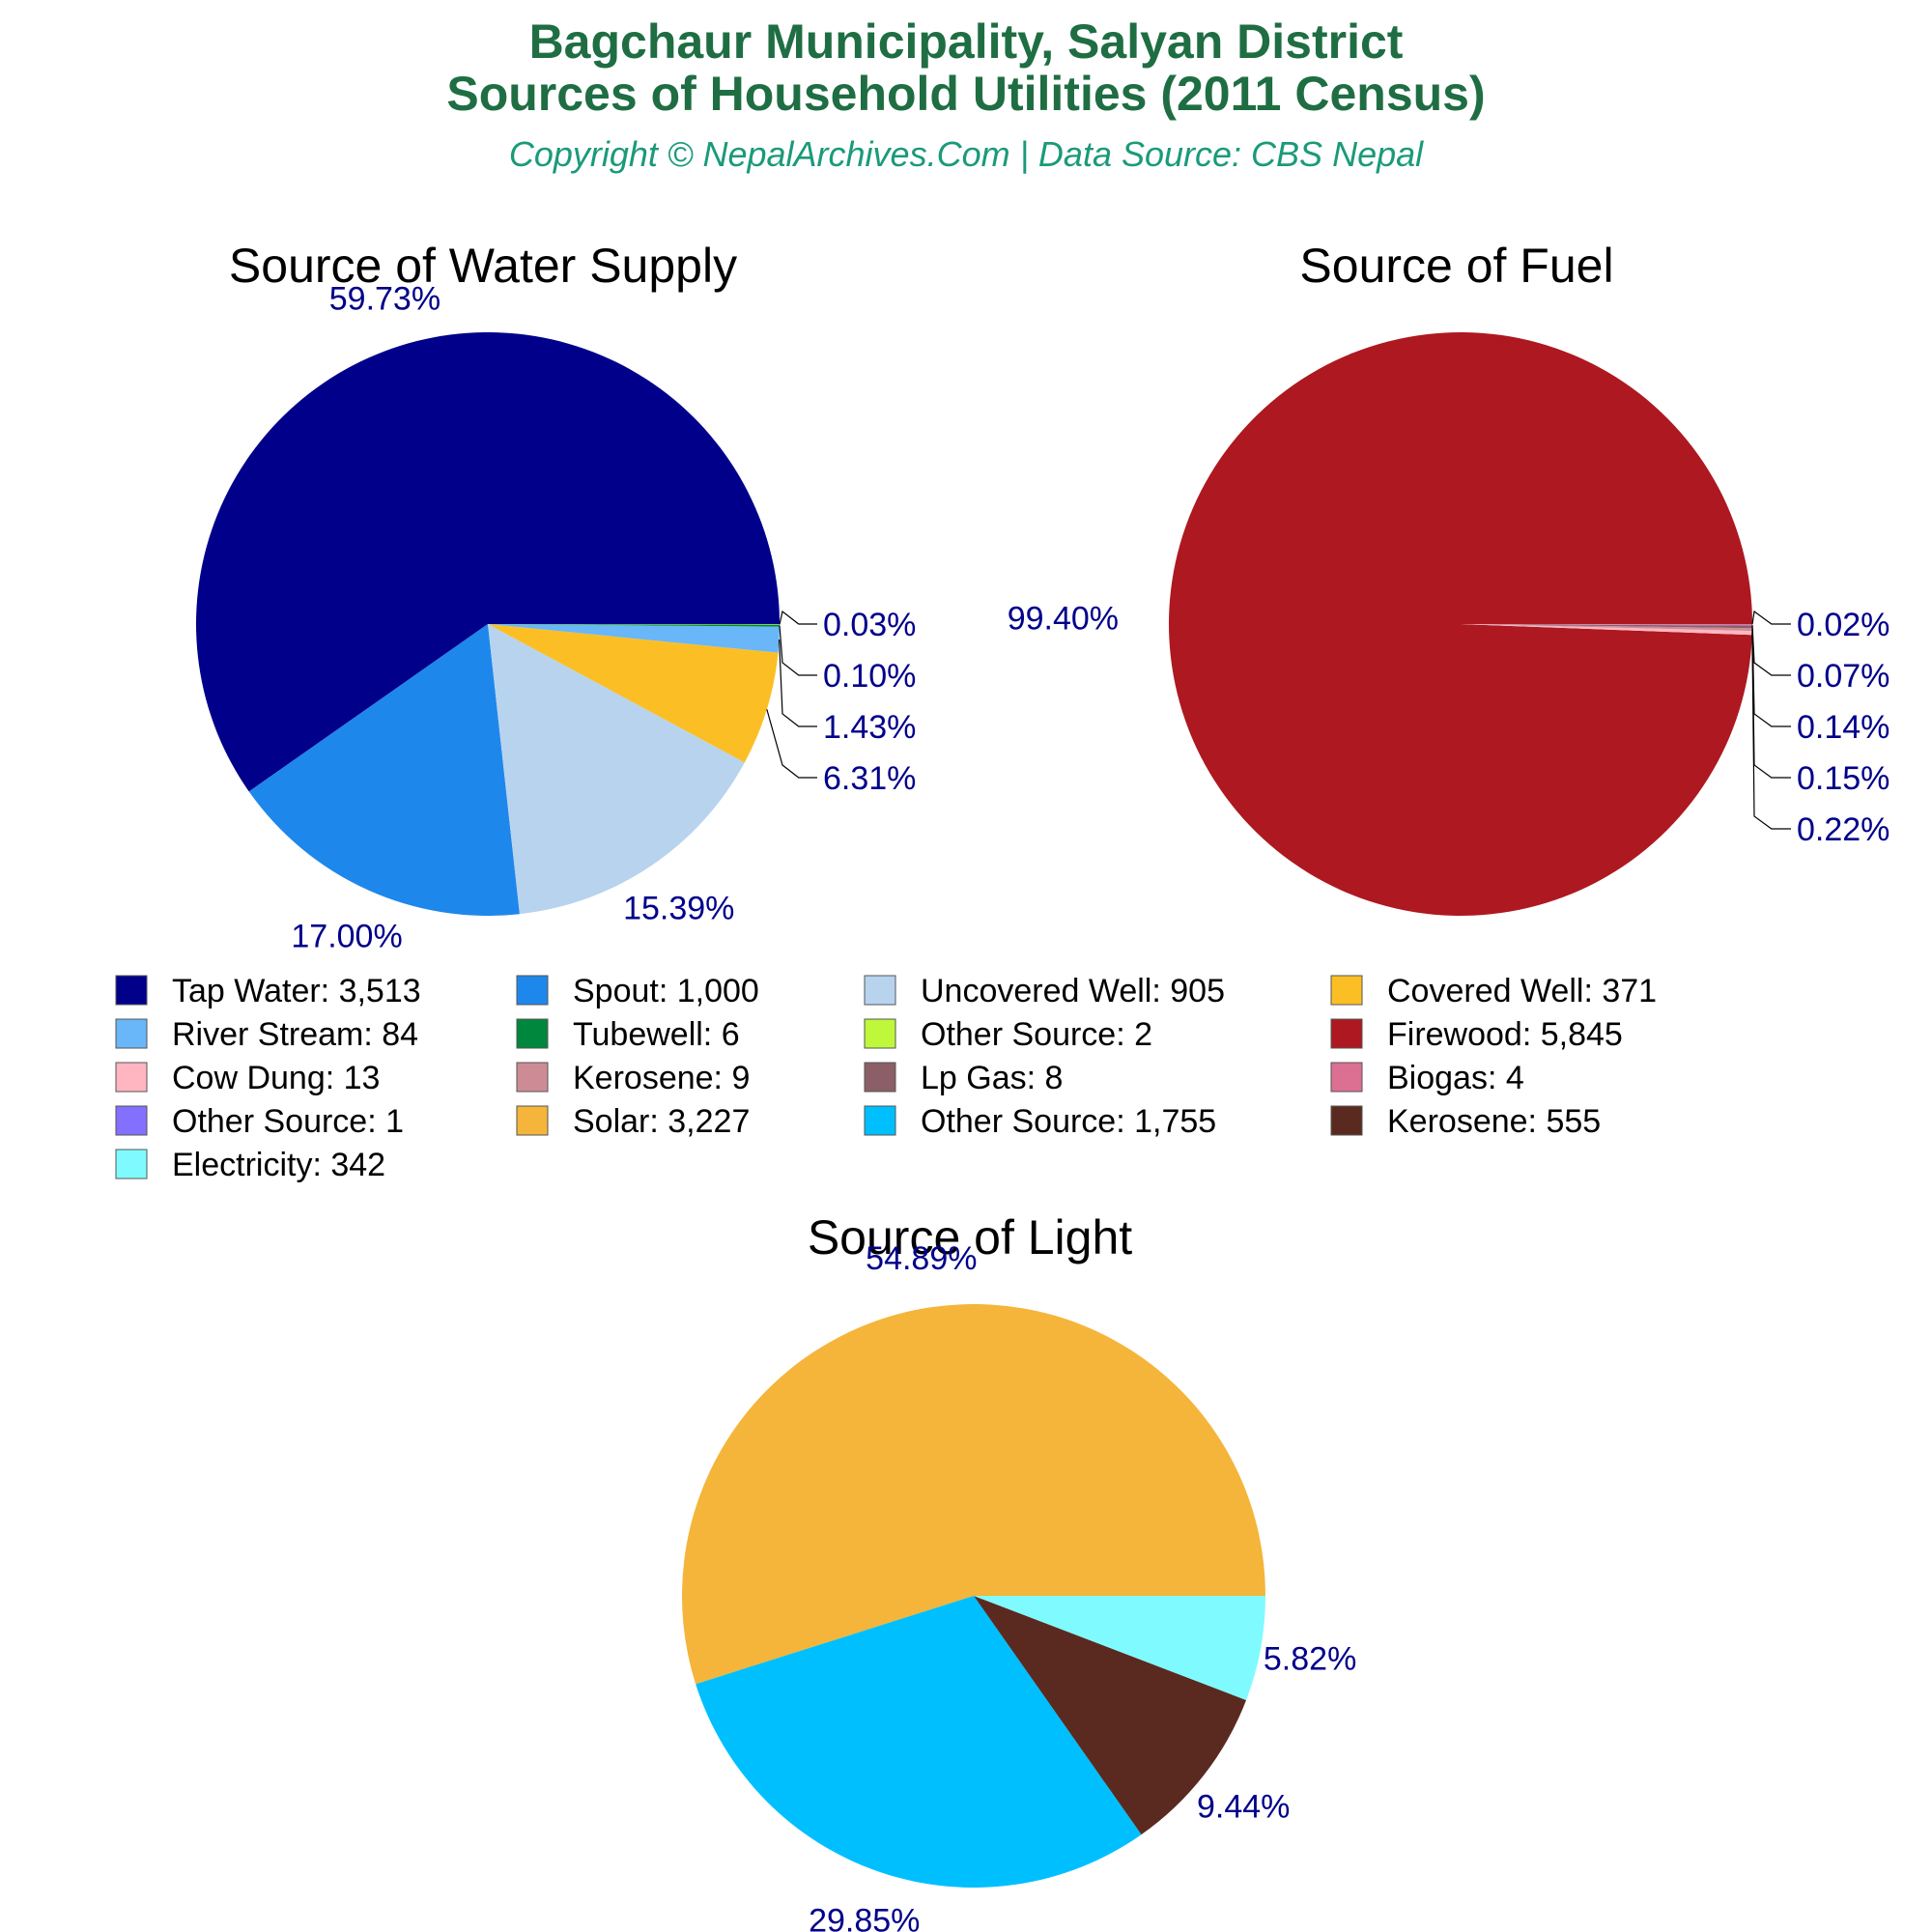 The image size is (1932, 1932). Describe the element at coordinates (1310, 1658) in the screenshot. I see `slice-percent-label: 5.82%` at that location.